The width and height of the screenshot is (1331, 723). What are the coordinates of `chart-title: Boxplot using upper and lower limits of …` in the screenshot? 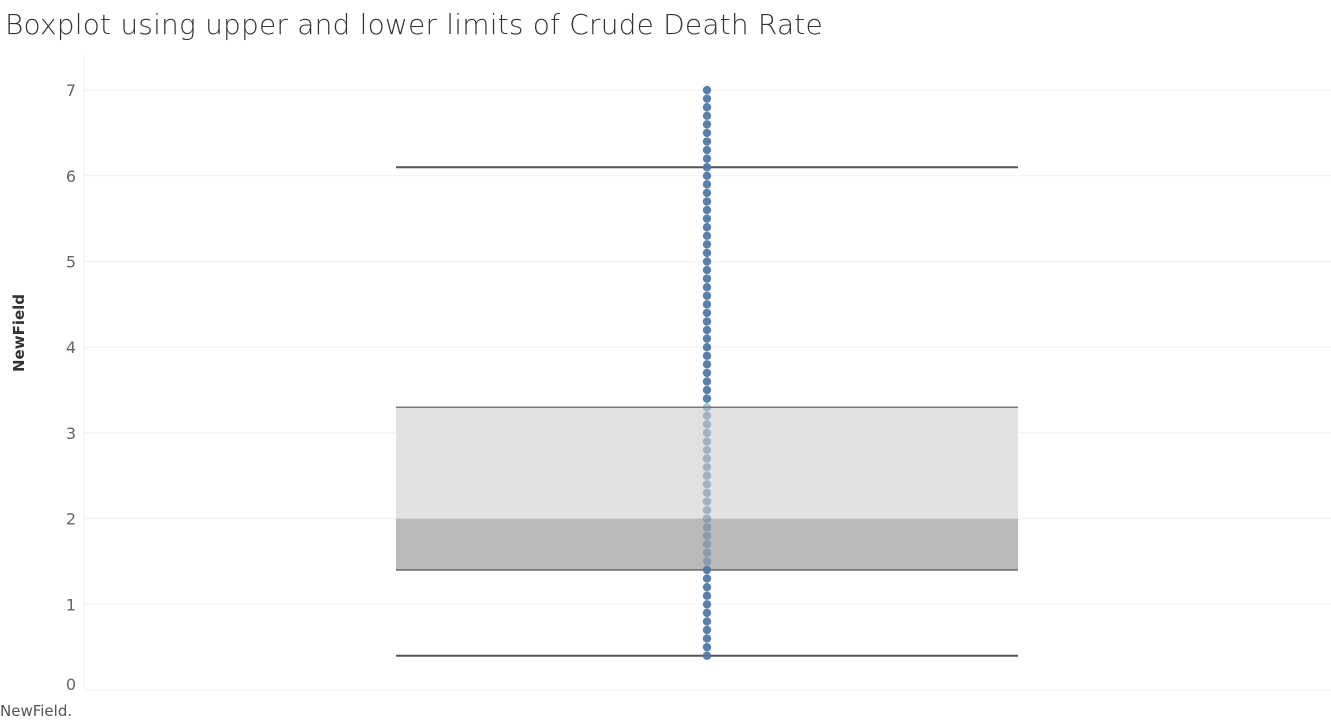 It's located at (414, 24).